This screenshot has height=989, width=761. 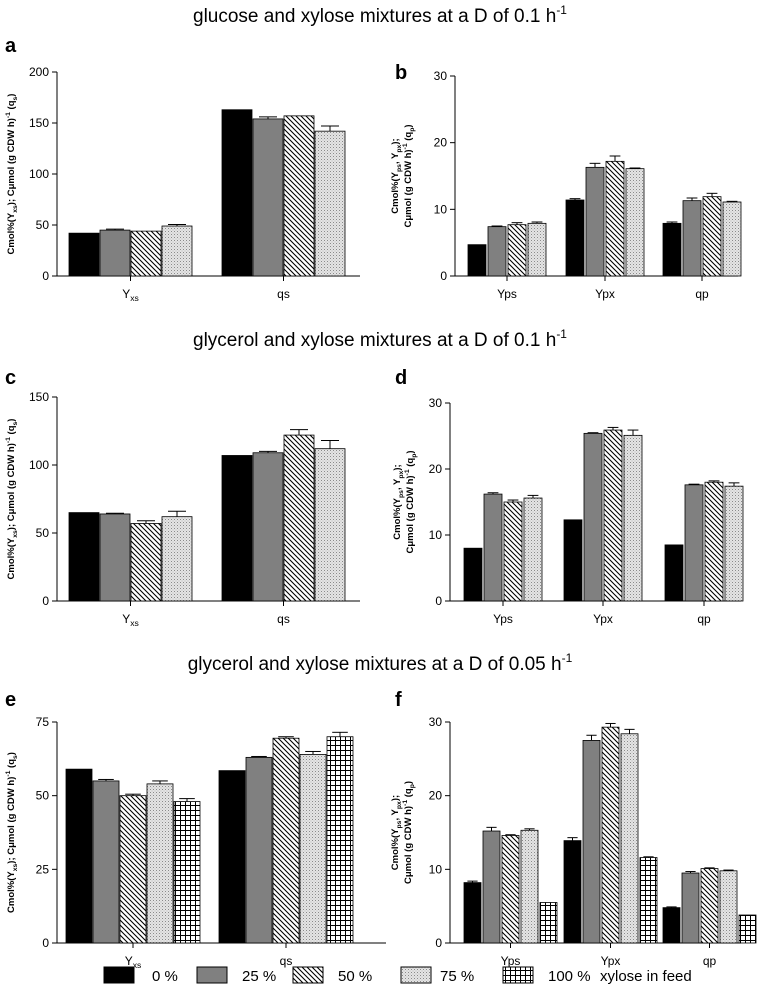 I want to click on y-tick-label: 25, so click(x=43, y=869).